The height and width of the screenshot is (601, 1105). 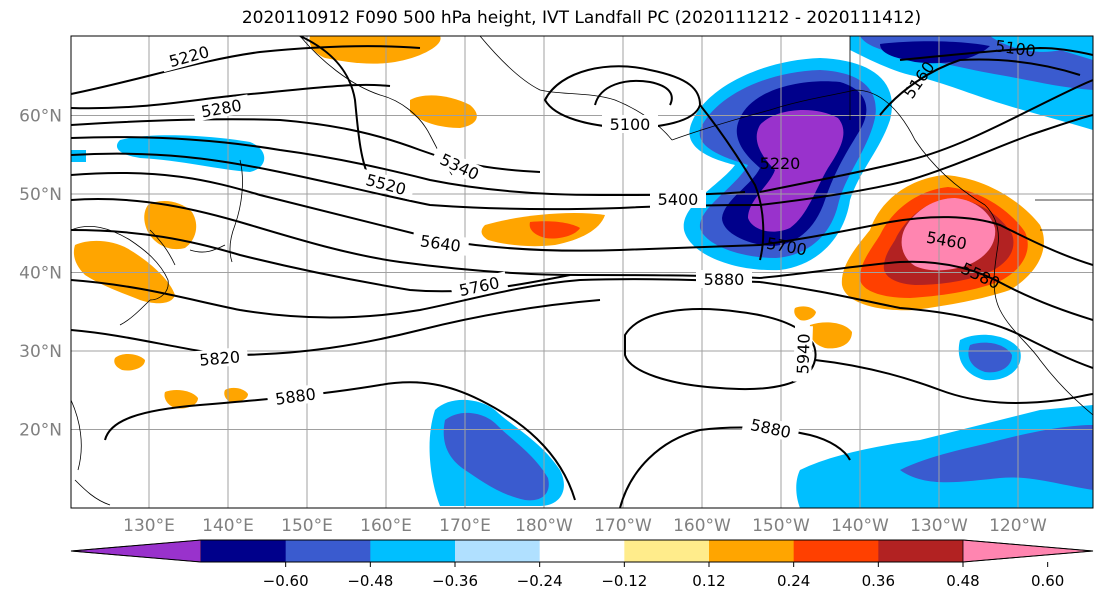 What do you see at coordinates (40, 352) in the screenshot?
I see `lat-label: 30°N` at bounding box center [40, 352].